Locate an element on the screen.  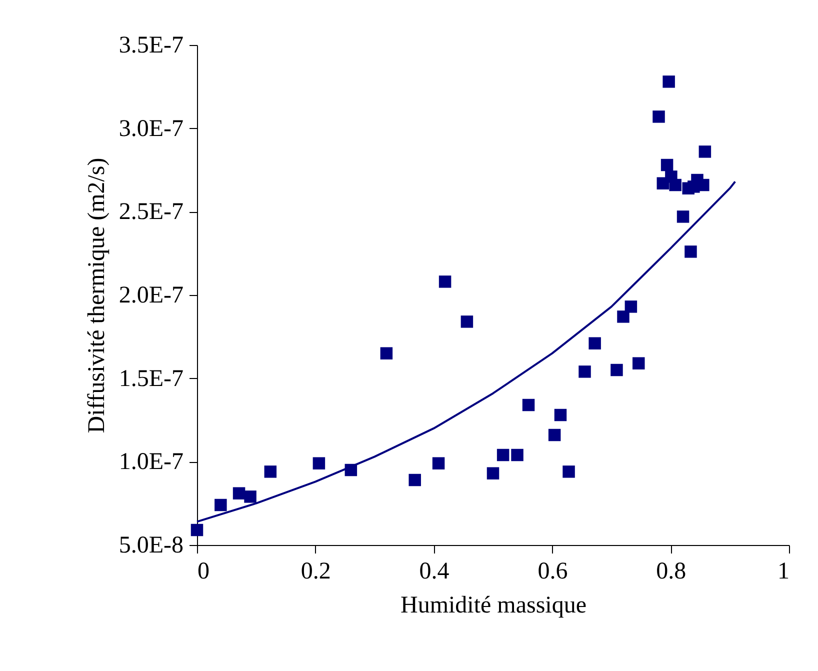
y-tick-label: 5.0E-8 is located at coordinates (151, 545).